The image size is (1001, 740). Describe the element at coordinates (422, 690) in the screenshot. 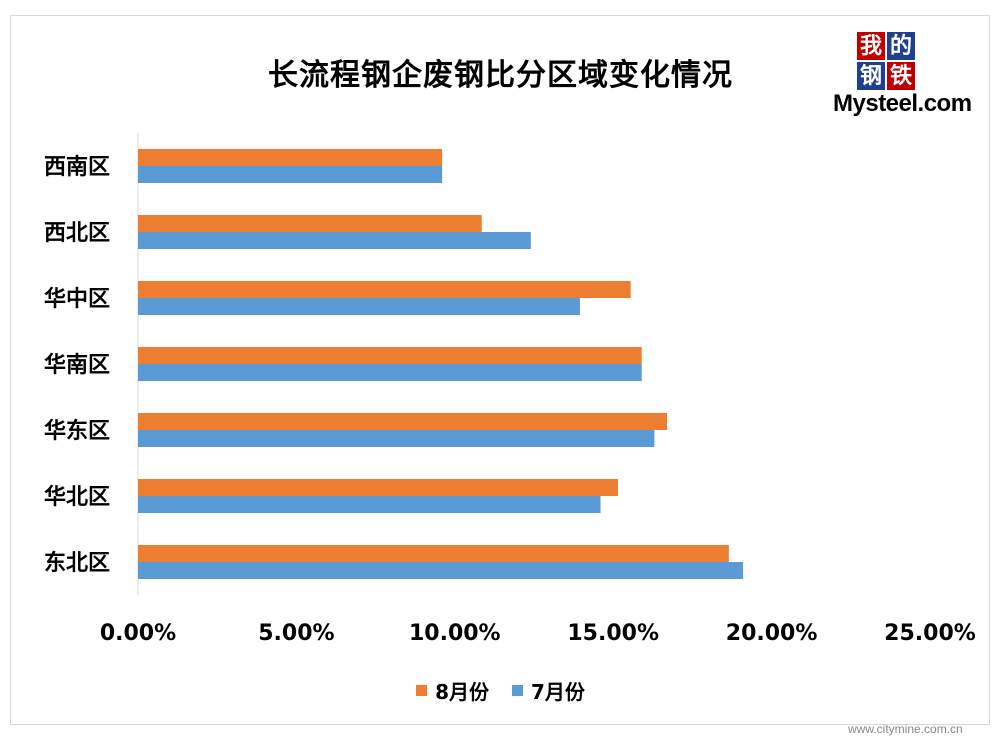

I see `legend-swatch-aug` at that location.